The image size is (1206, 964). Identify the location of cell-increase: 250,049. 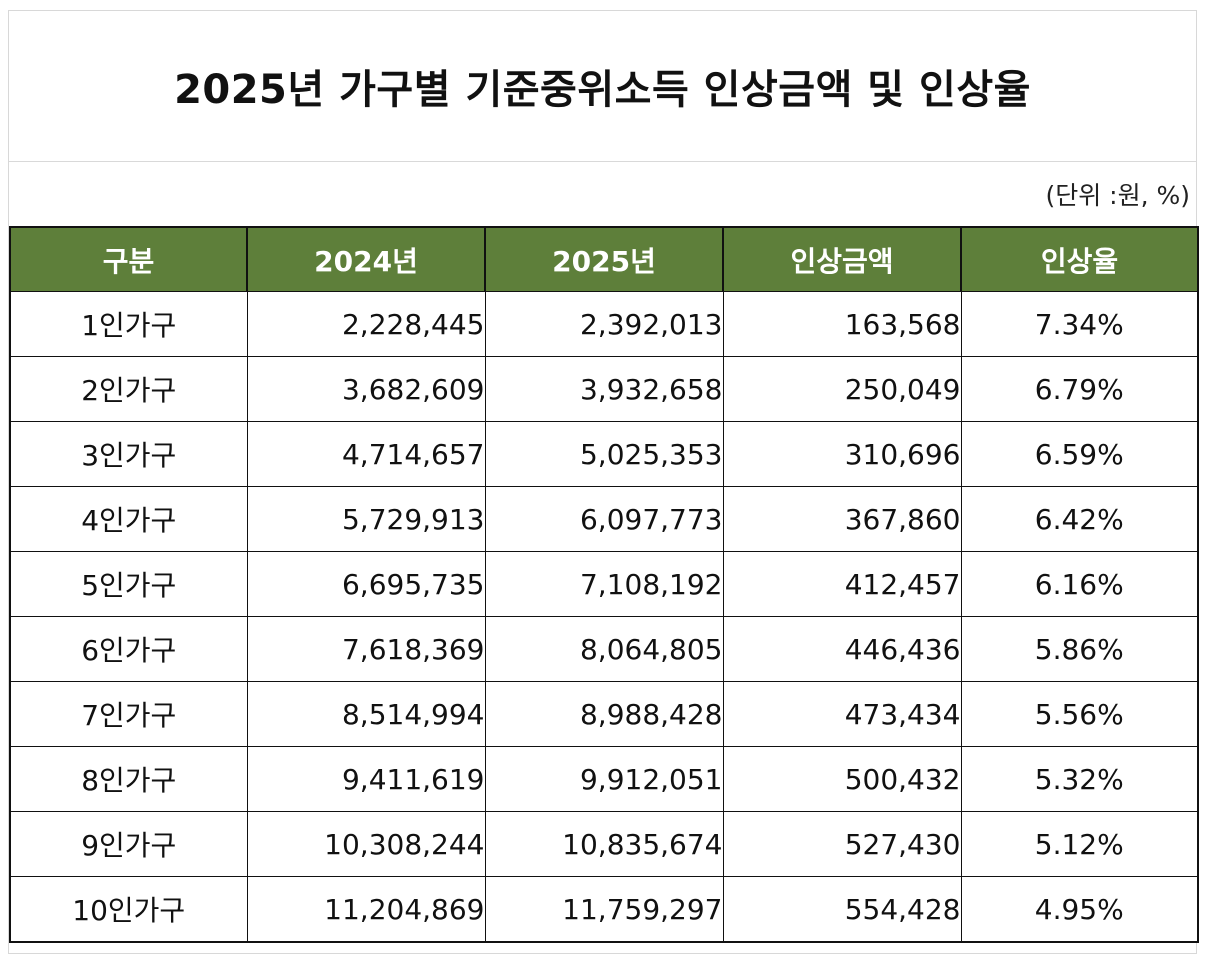
(842, 389).